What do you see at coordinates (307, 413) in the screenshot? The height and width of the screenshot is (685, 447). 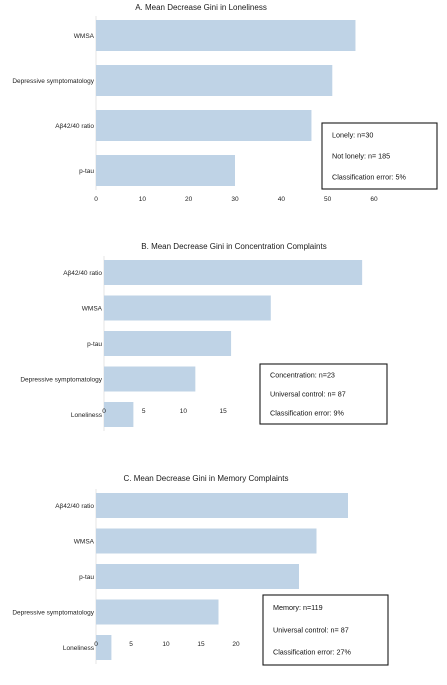 I see `info-box-line: Classification error: 9%` at bounding box center [307, 413].